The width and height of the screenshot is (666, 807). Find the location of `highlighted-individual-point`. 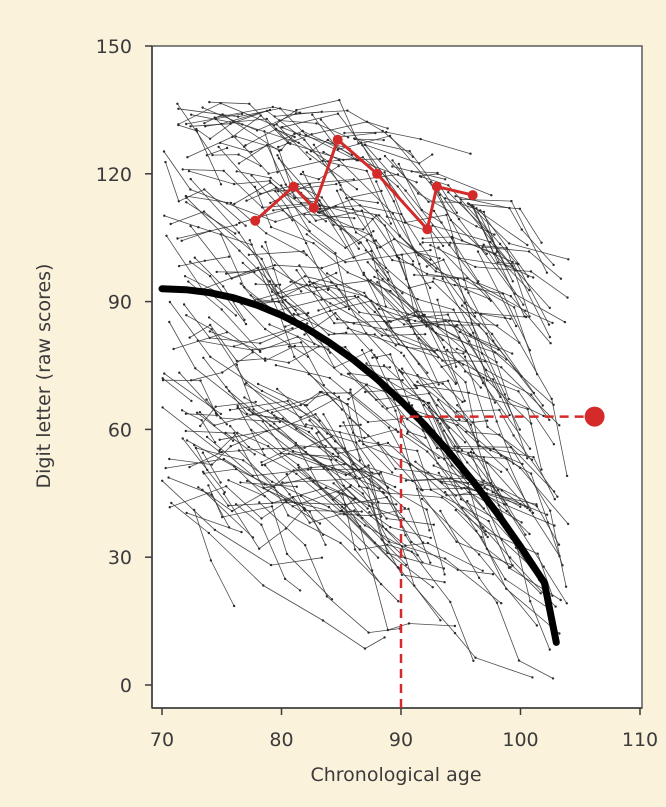

highlighted-individual-point is located at coordinates (427, 229).